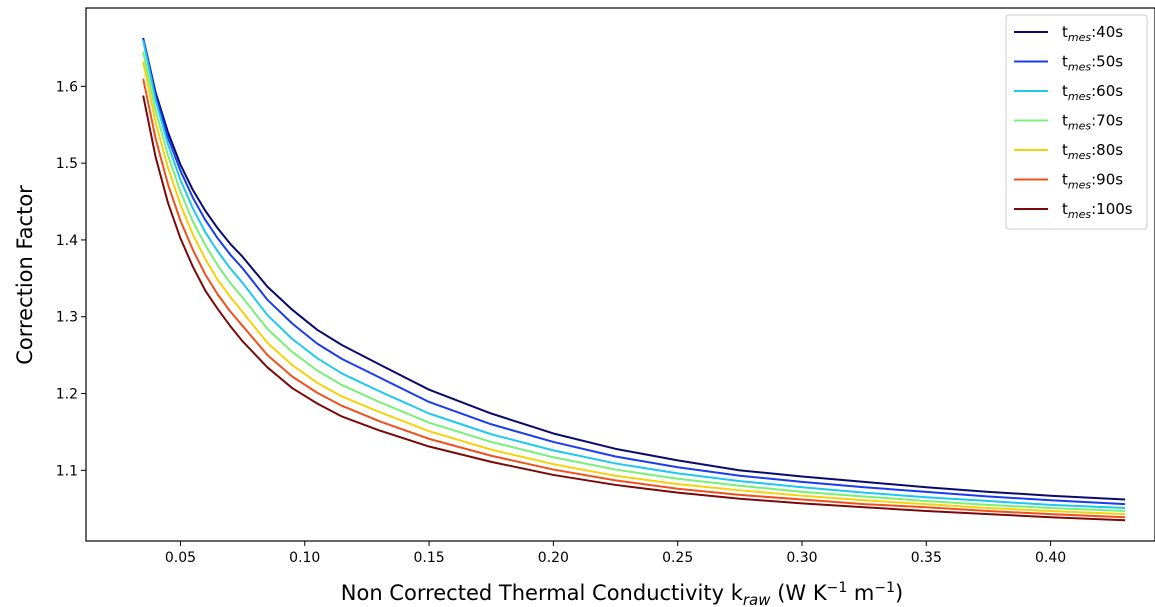  Describe the element at coordinates (1092, 92) in the screenshot. I see `legend-label: tmes:60s` at that location.